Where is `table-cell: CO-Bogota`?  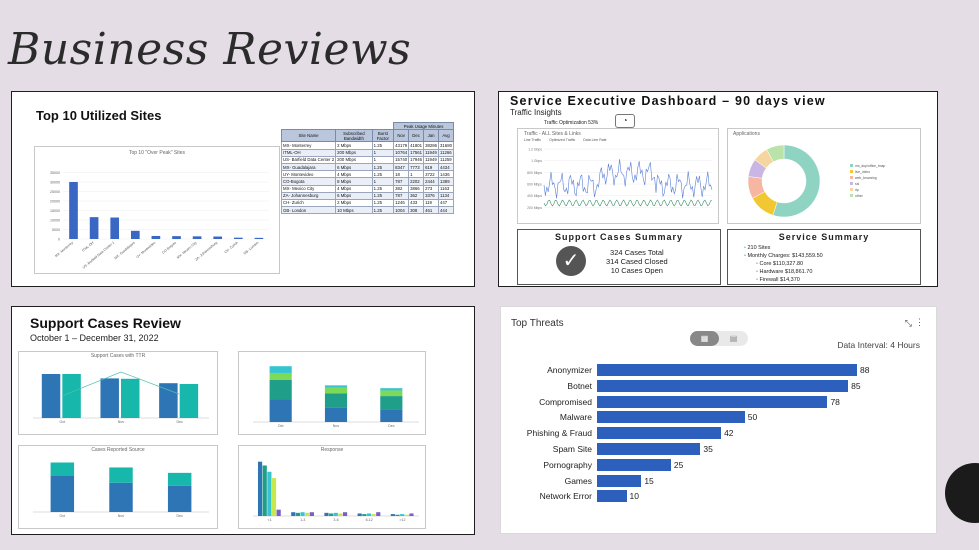
table-cell: CO-Bogota is located at coordinates (308, 181).